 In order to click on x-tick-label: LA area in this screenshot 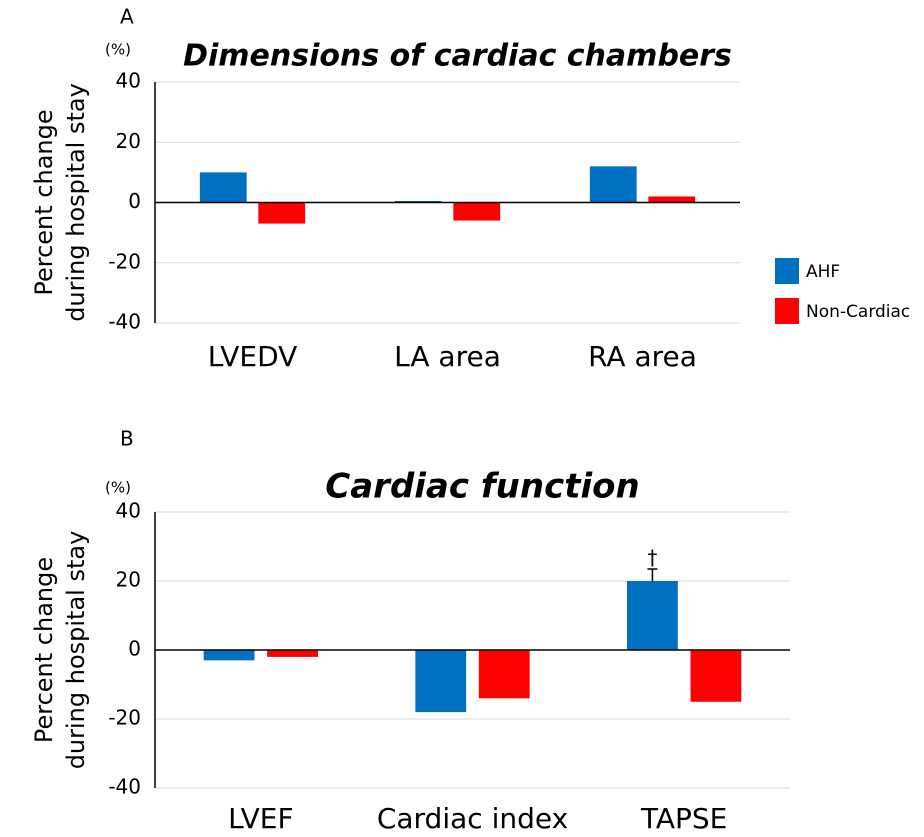, I will do `click(447, 356)`.